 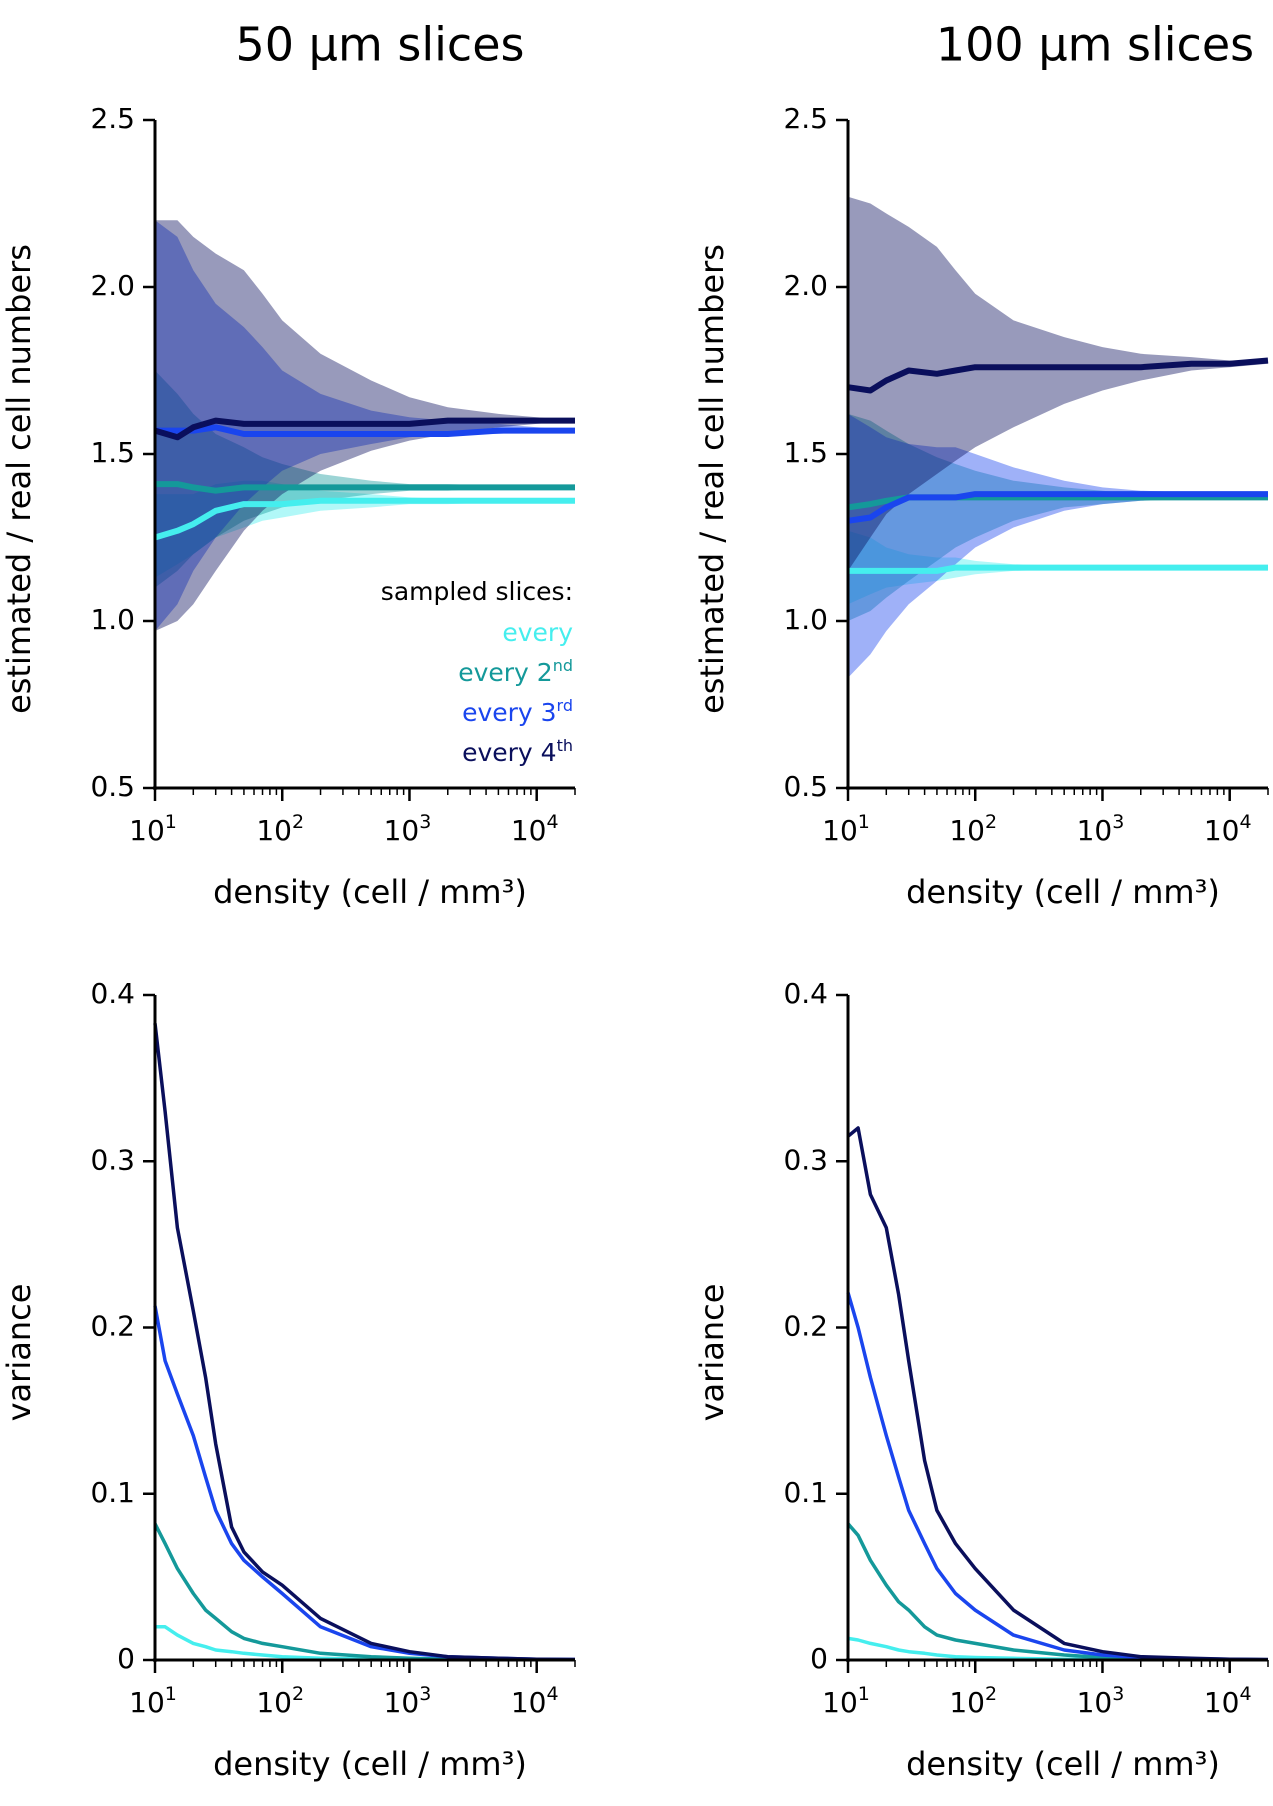 What do you see at coordinates (537, 632) in the screenshot?
I see `legend-item-every: every` at bounding box center [537, 632].